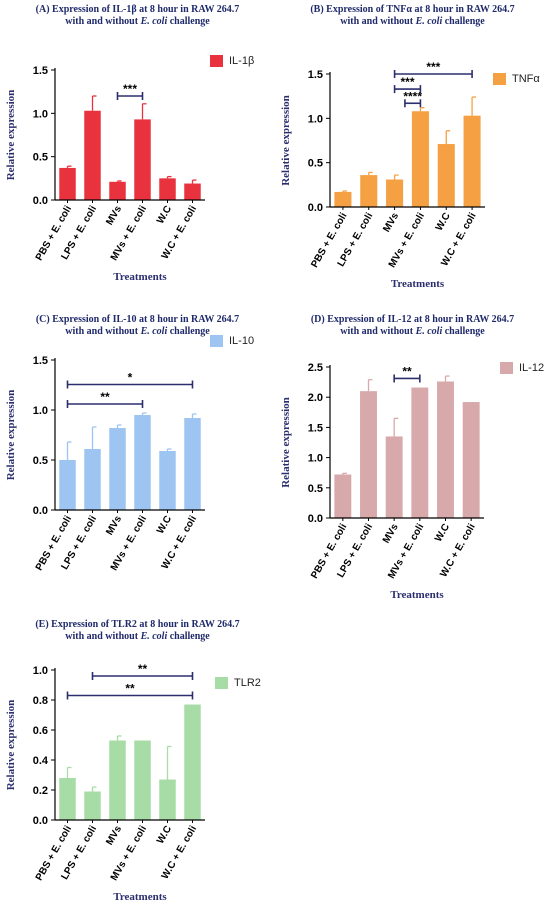  I want to click on y-tick-label: 0.2, so click(40, 791).